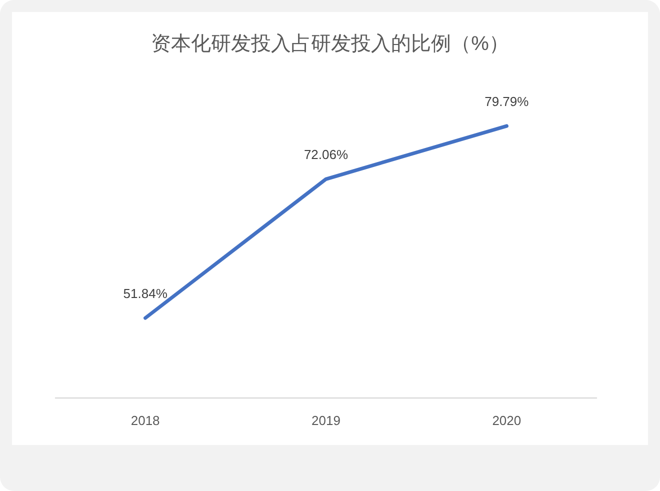  Describe the element at coordinates (326, 154) in the screenshot. I see `data-label: 72.06%` at that location.